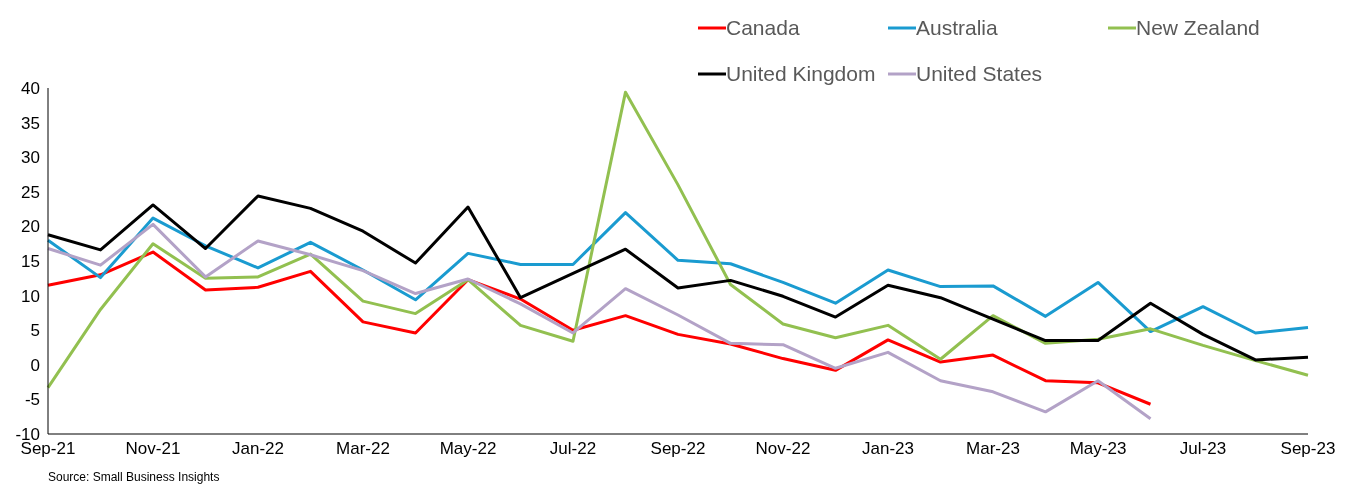 This screenshot has height=492, width=1356. I want to click on y-tick-label: 30, so click(30, 158).